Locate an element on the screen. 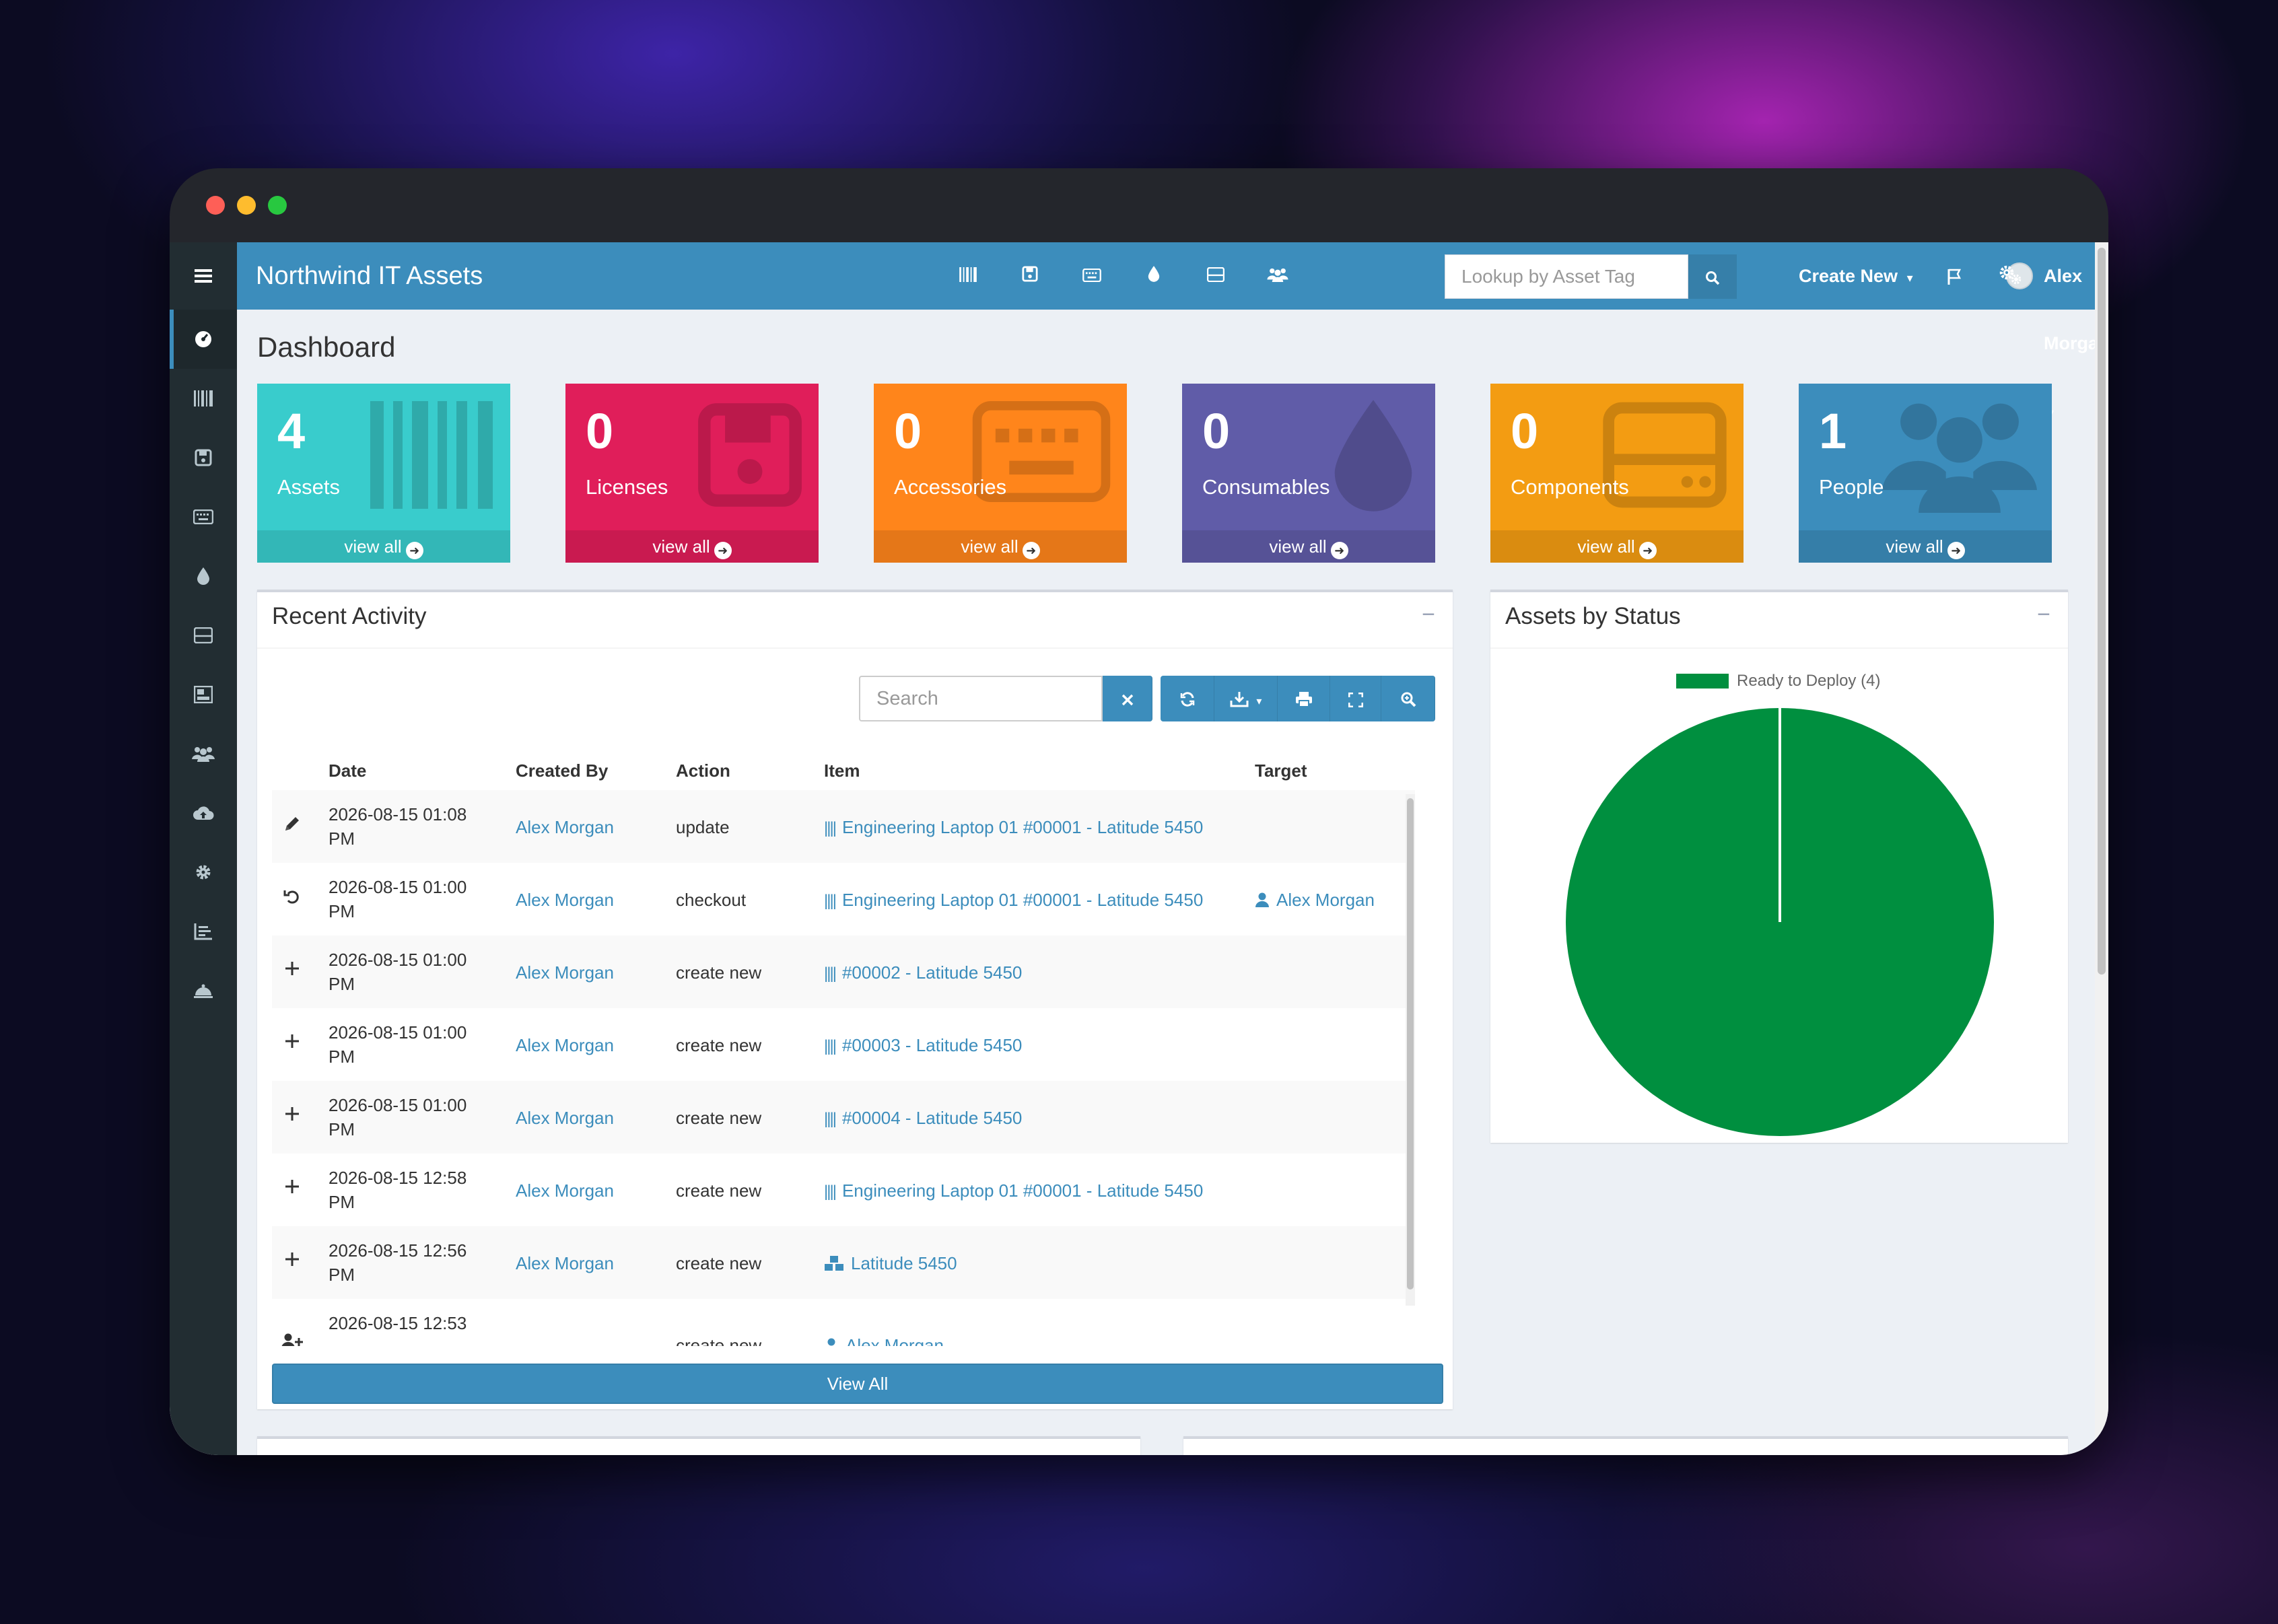  column-header-target: Target is located at coordinates (1281, 771).